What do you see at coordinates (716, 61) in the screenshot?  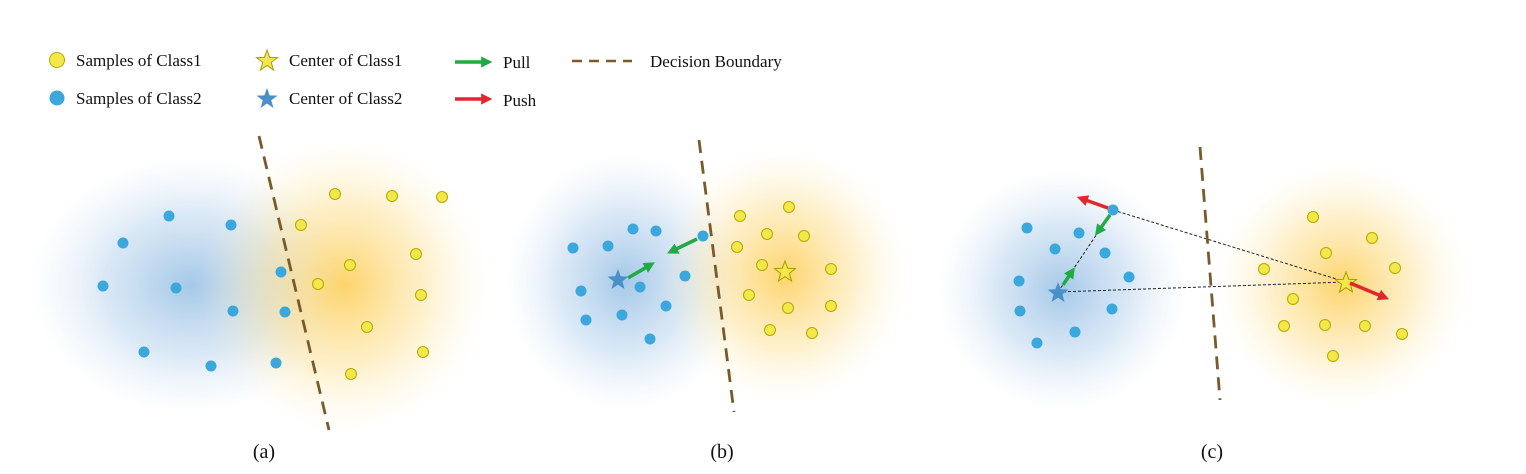 I see `legend-decision-boundary: Decision Boundary` at bounding box center [716, 61].